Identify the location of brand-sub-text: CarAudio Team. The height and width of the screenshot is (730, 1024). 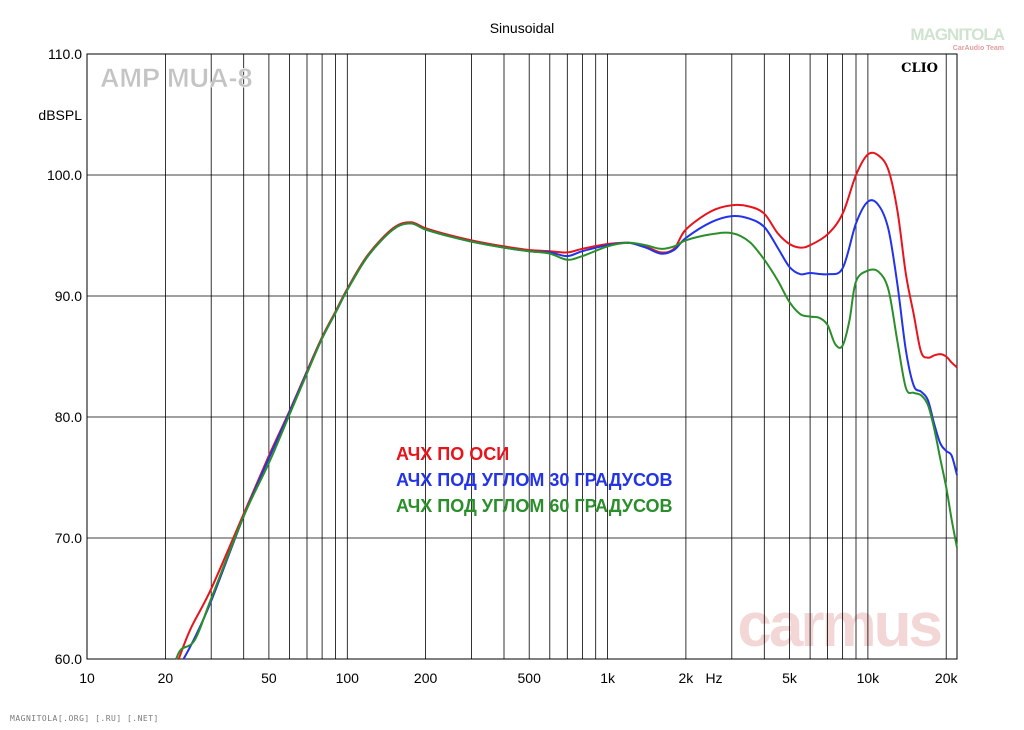
(978, 48).